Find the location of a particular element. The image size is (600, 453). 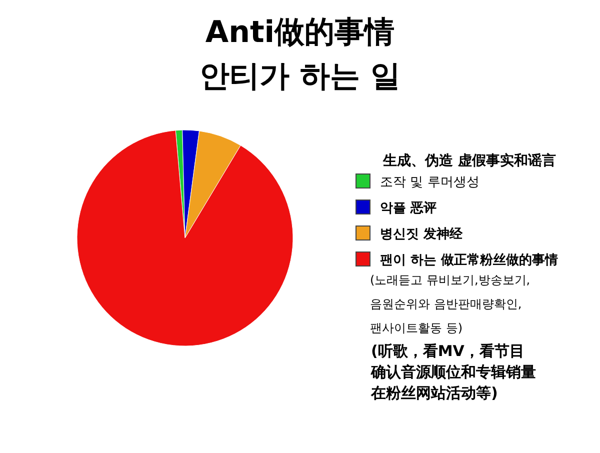

chart-subtitle: 안티가 하는 일 is located at coordinates (300, 76).